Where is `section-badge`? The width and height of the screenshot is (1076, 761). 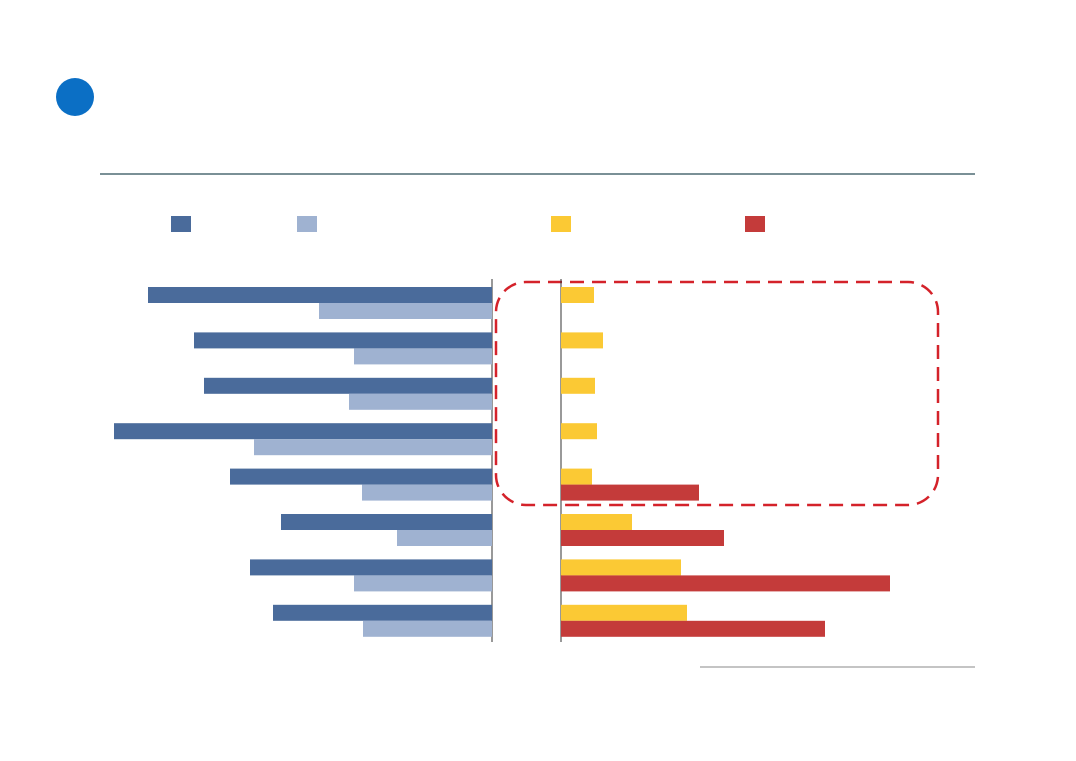 section-badge is located at coordinates (75, 97).